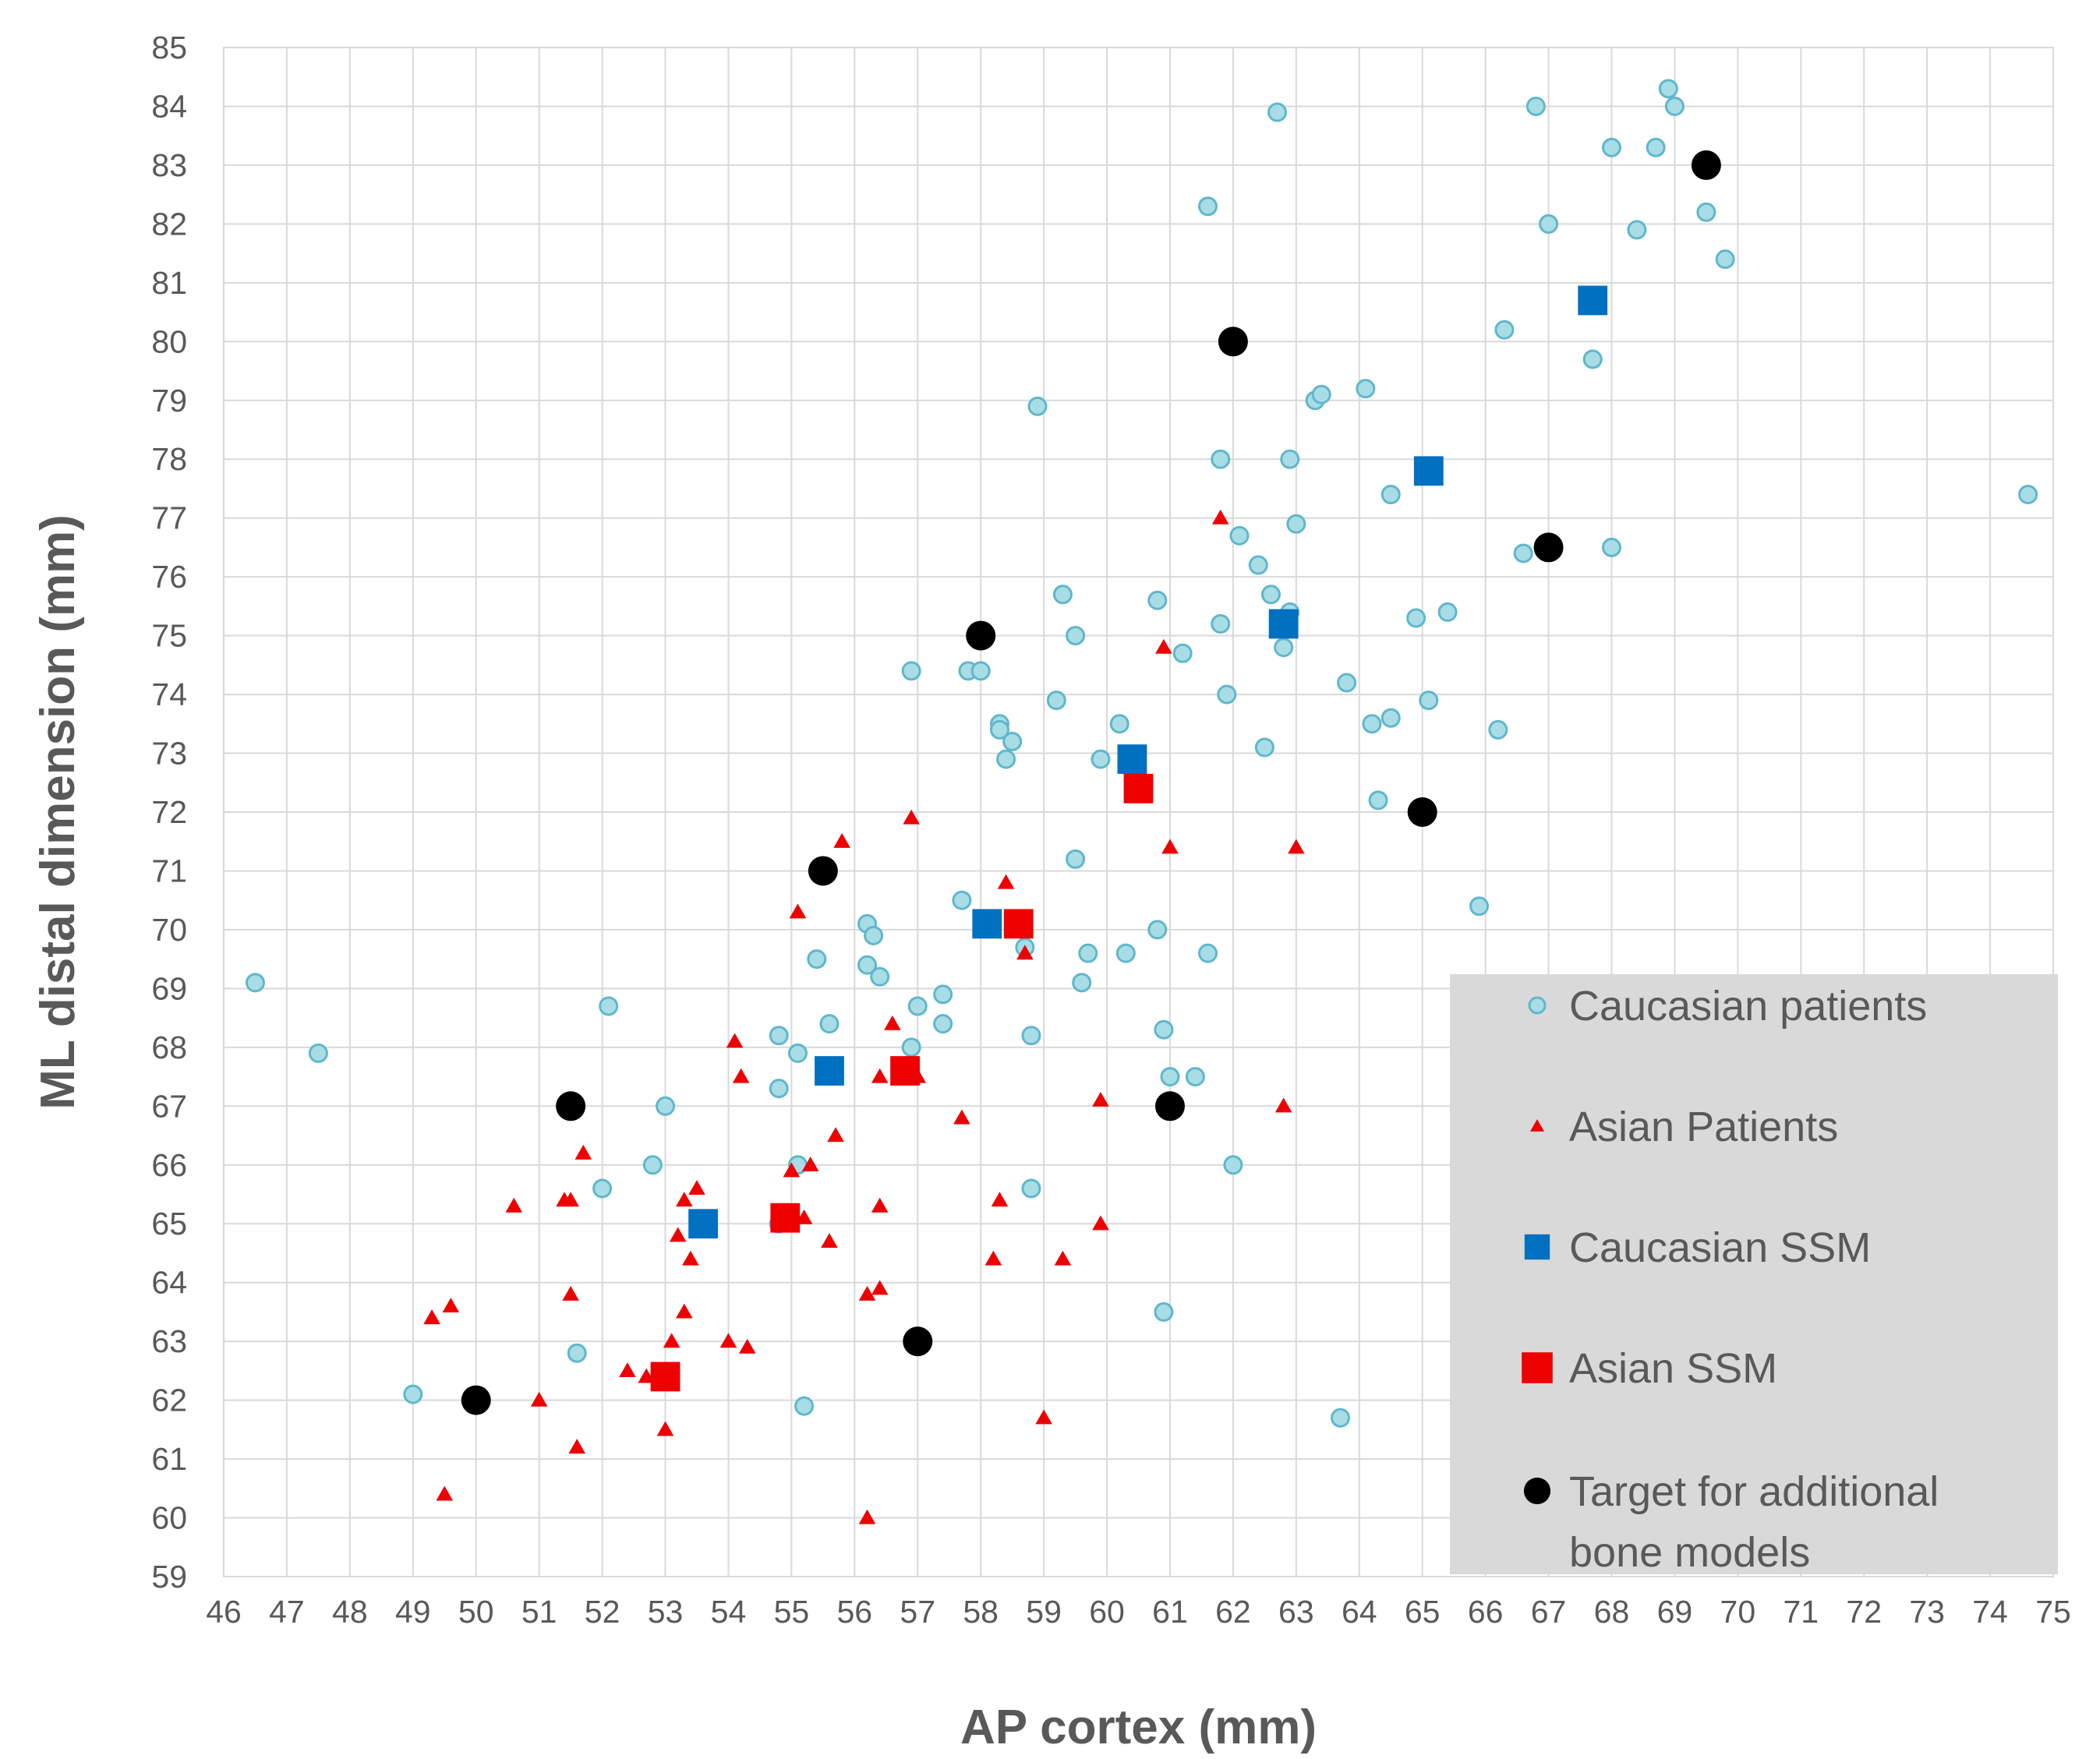 This screenshot has height=1759, width=2100. I want to click on x-tick-label: 62, so click(1233, 1612).